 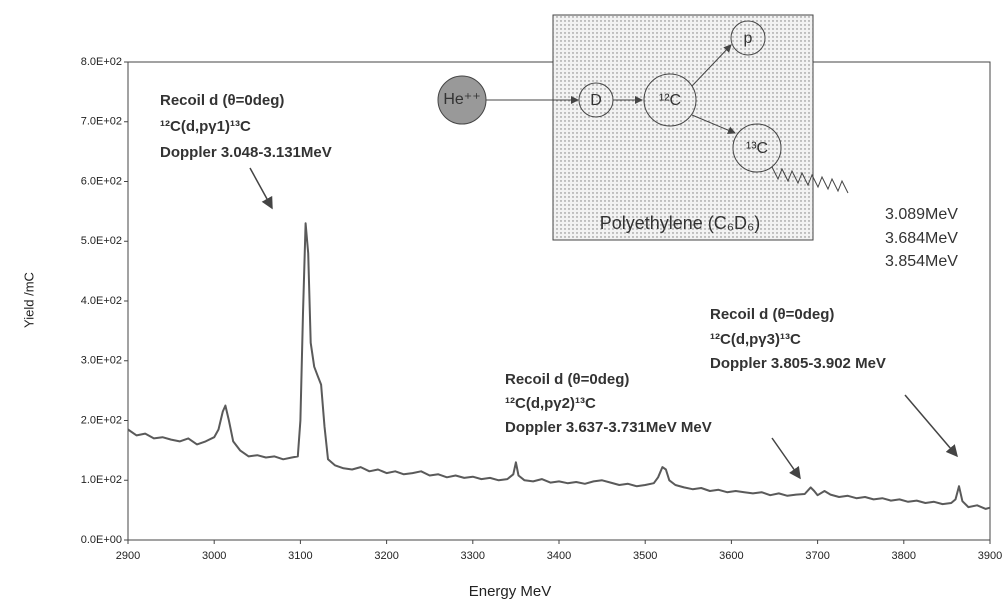 I want to click on x-tick-label: 3300, so click(x=473, y=556).